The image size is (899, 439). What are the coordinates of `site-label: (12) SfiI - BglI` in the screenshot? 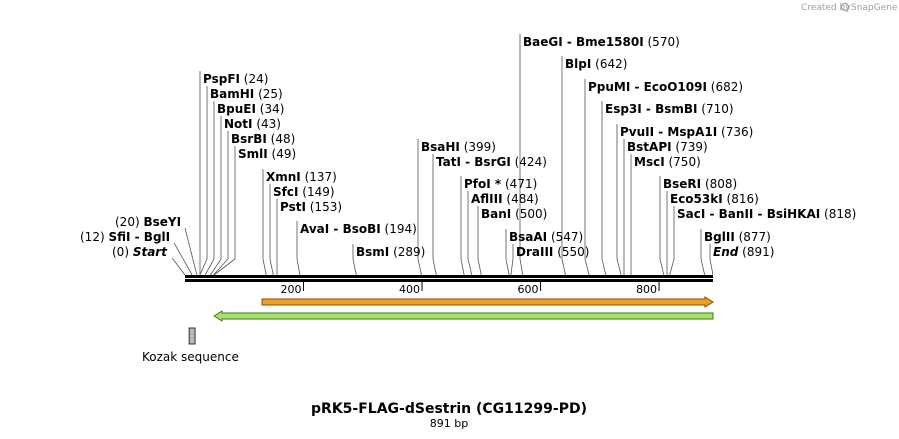 It's located at (125, 237).